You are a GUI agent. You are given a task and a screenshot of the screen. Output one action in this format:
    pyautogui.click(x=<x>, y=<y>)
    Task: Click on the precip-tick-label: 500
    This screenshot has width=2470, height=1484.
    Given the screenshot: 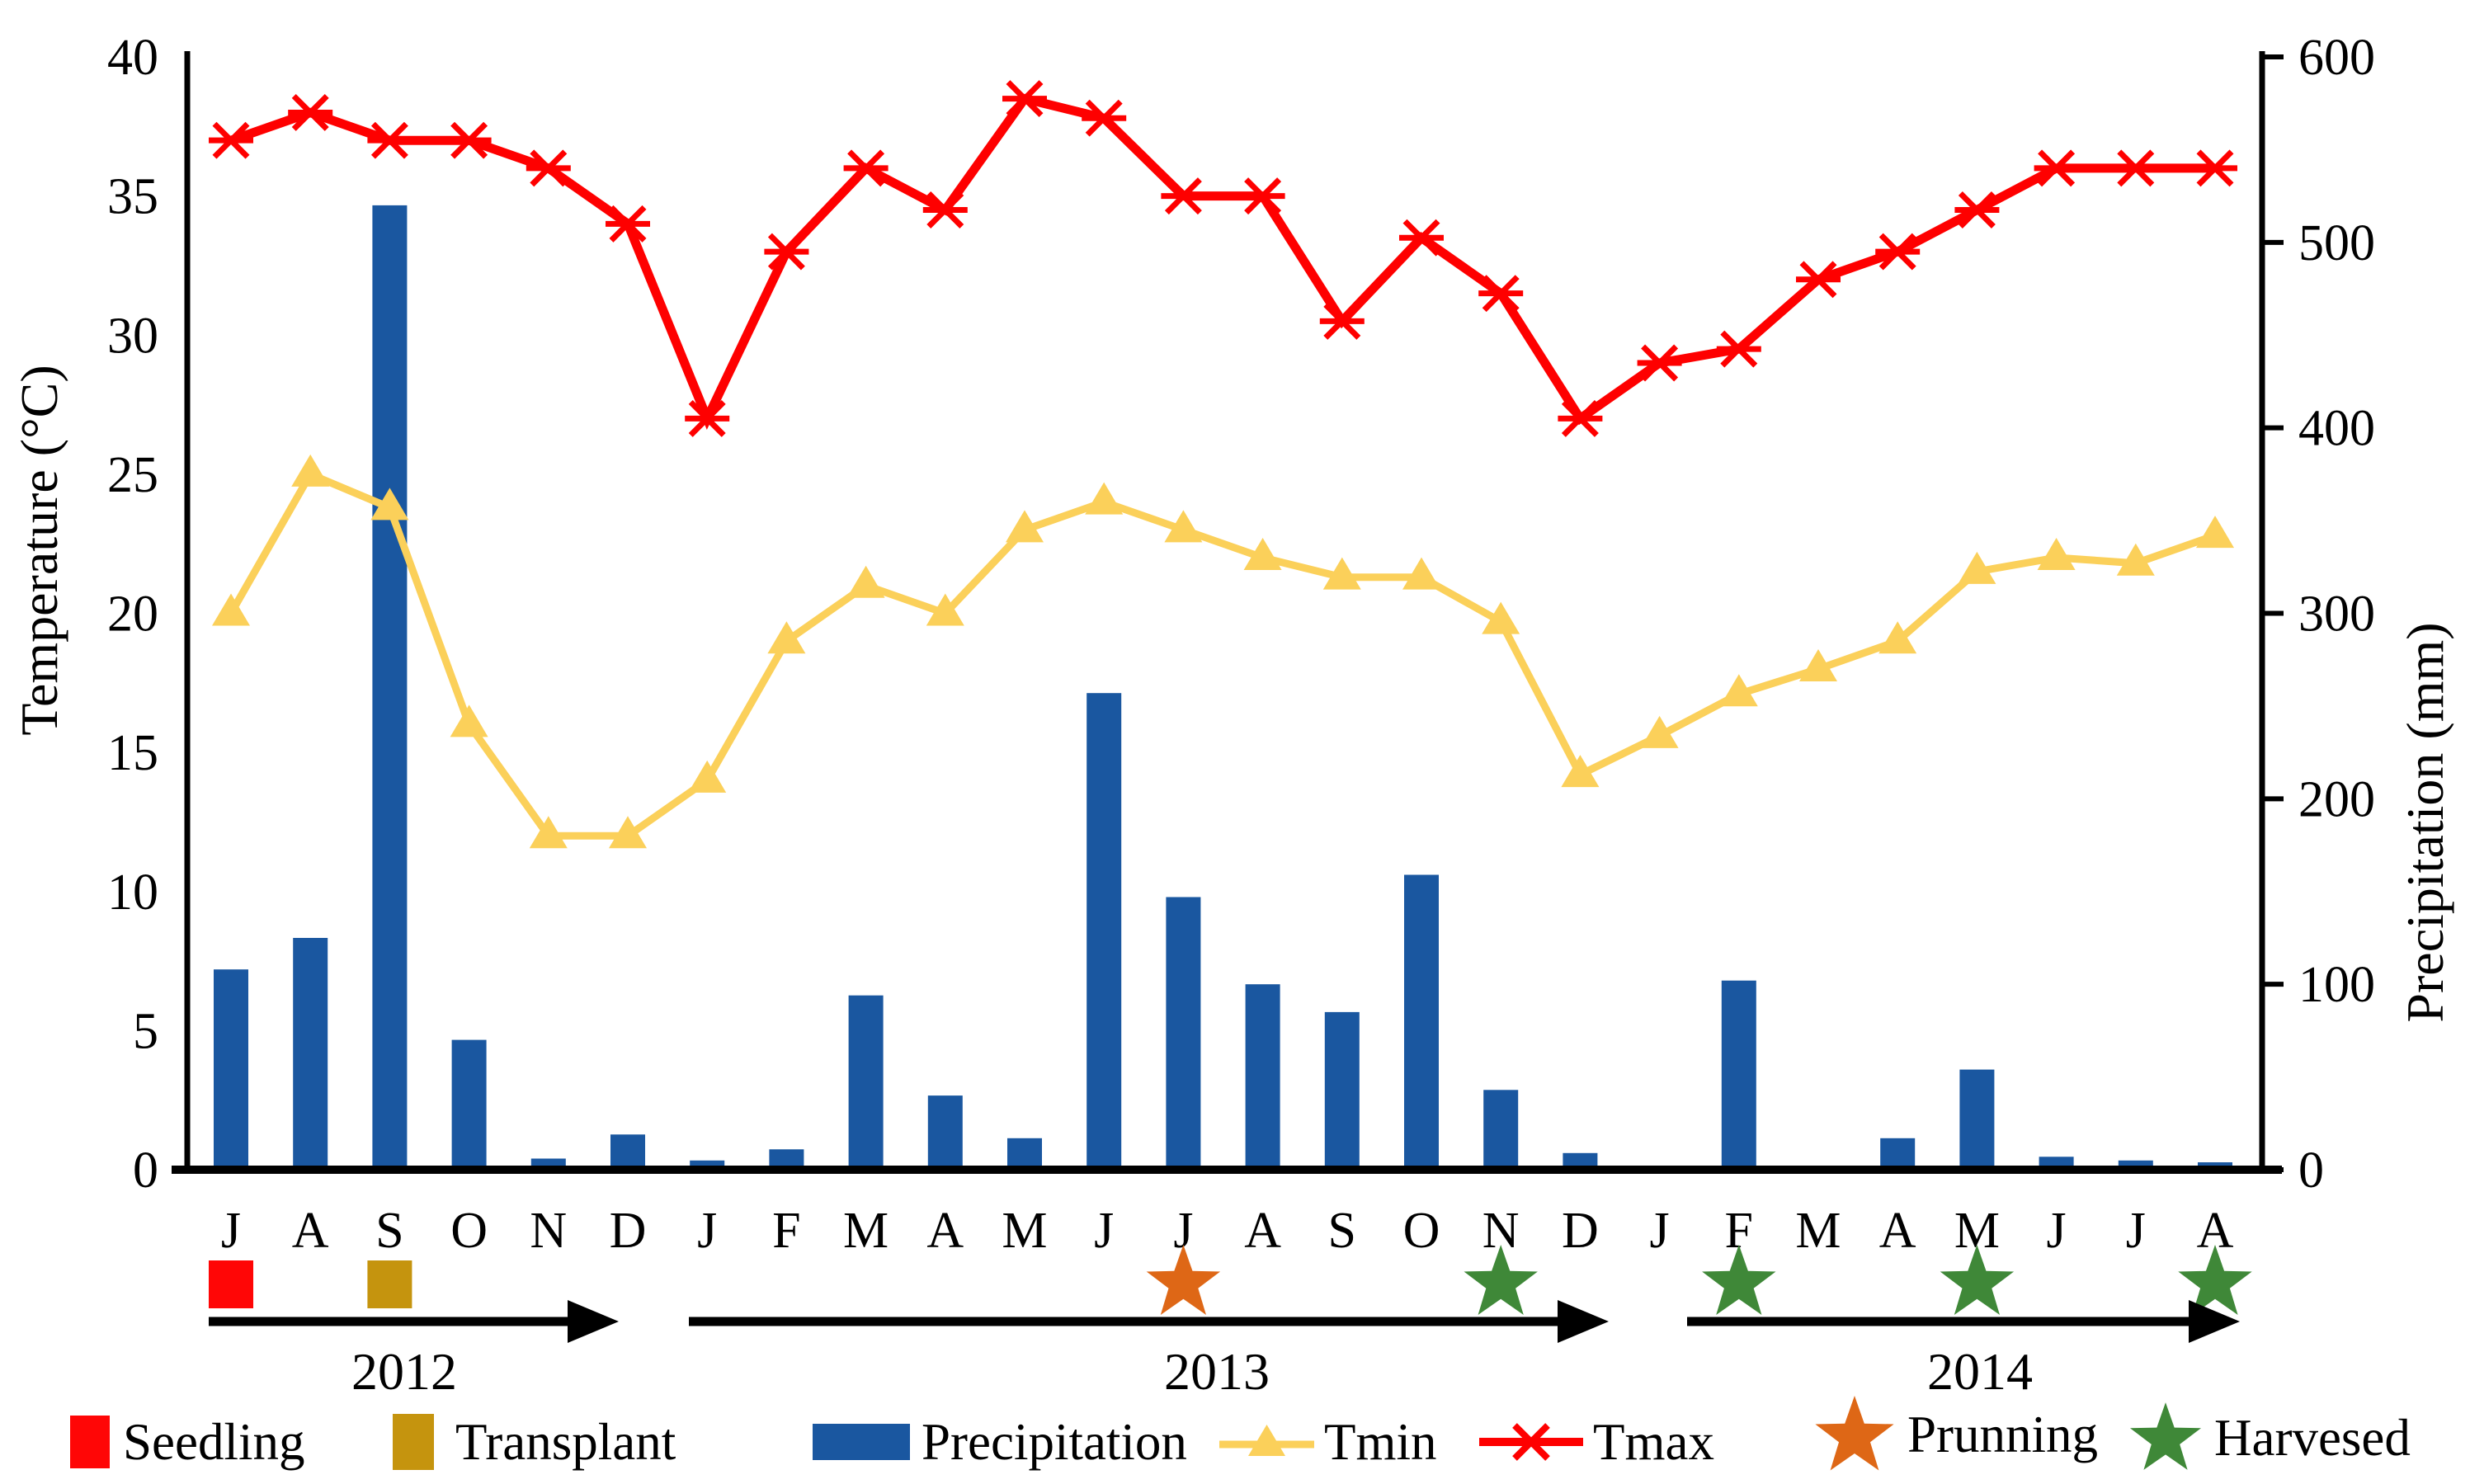 What is the action you would take?
    pyautogui.click(x=2336, y=243)
    